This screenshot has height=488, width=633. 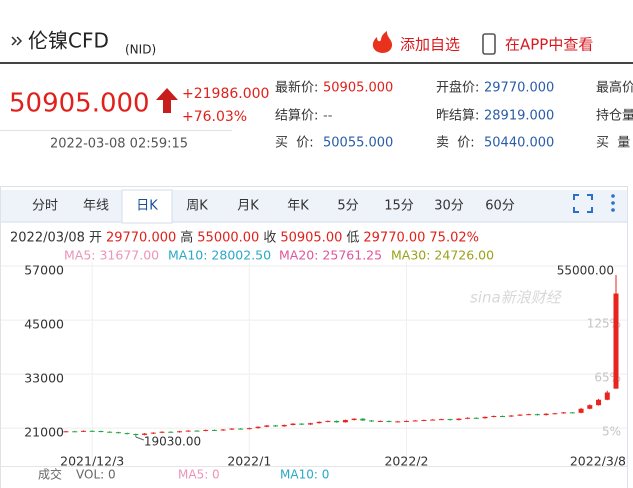 What do you see at coordinates (44, 432) in the screenshot?
I see `y-tick-label: 21000` at bounding box center [44, 432].